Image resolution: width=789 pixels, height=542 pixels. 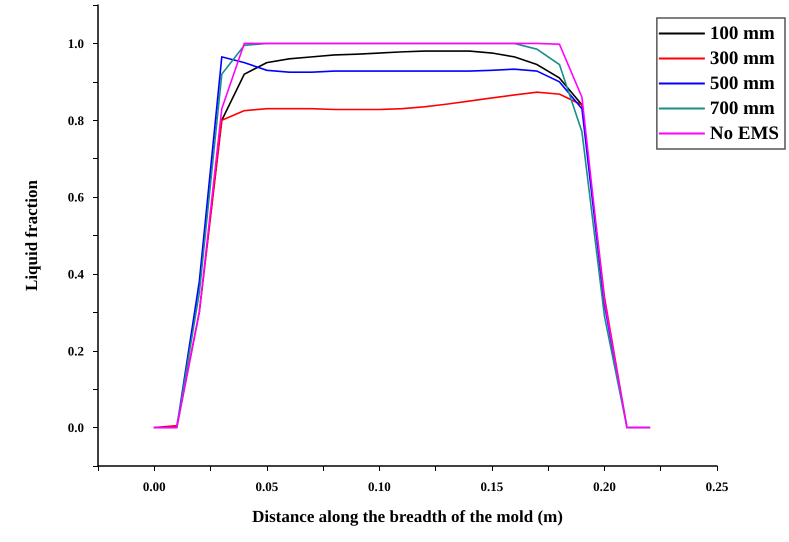 What do you see at coordinates (76, 197) in the screenshot?
I see `y-tick-label: 0.6` at bounding box center [76, 197].